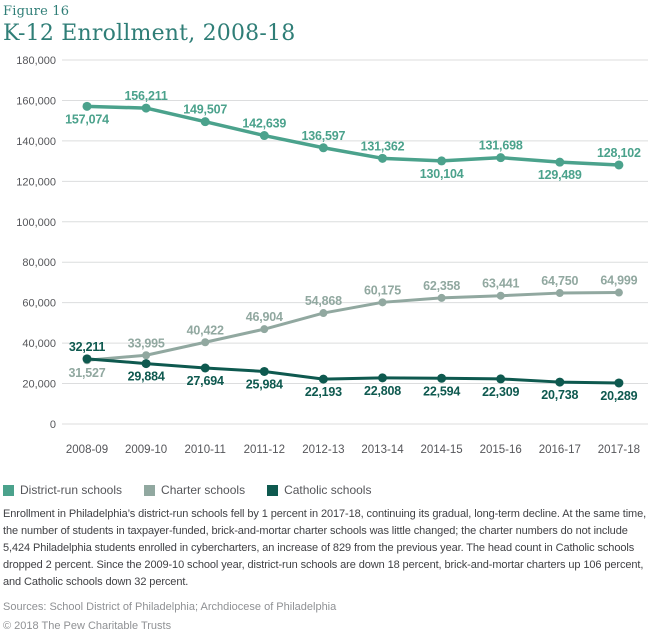 Image resolution: width=650 pixels, height=635 pixels. What do you see at coordinates (501, 450) in the screenshot?
I see `x-axis-tick-label: 2015-16` at bounding box center [501, 450].